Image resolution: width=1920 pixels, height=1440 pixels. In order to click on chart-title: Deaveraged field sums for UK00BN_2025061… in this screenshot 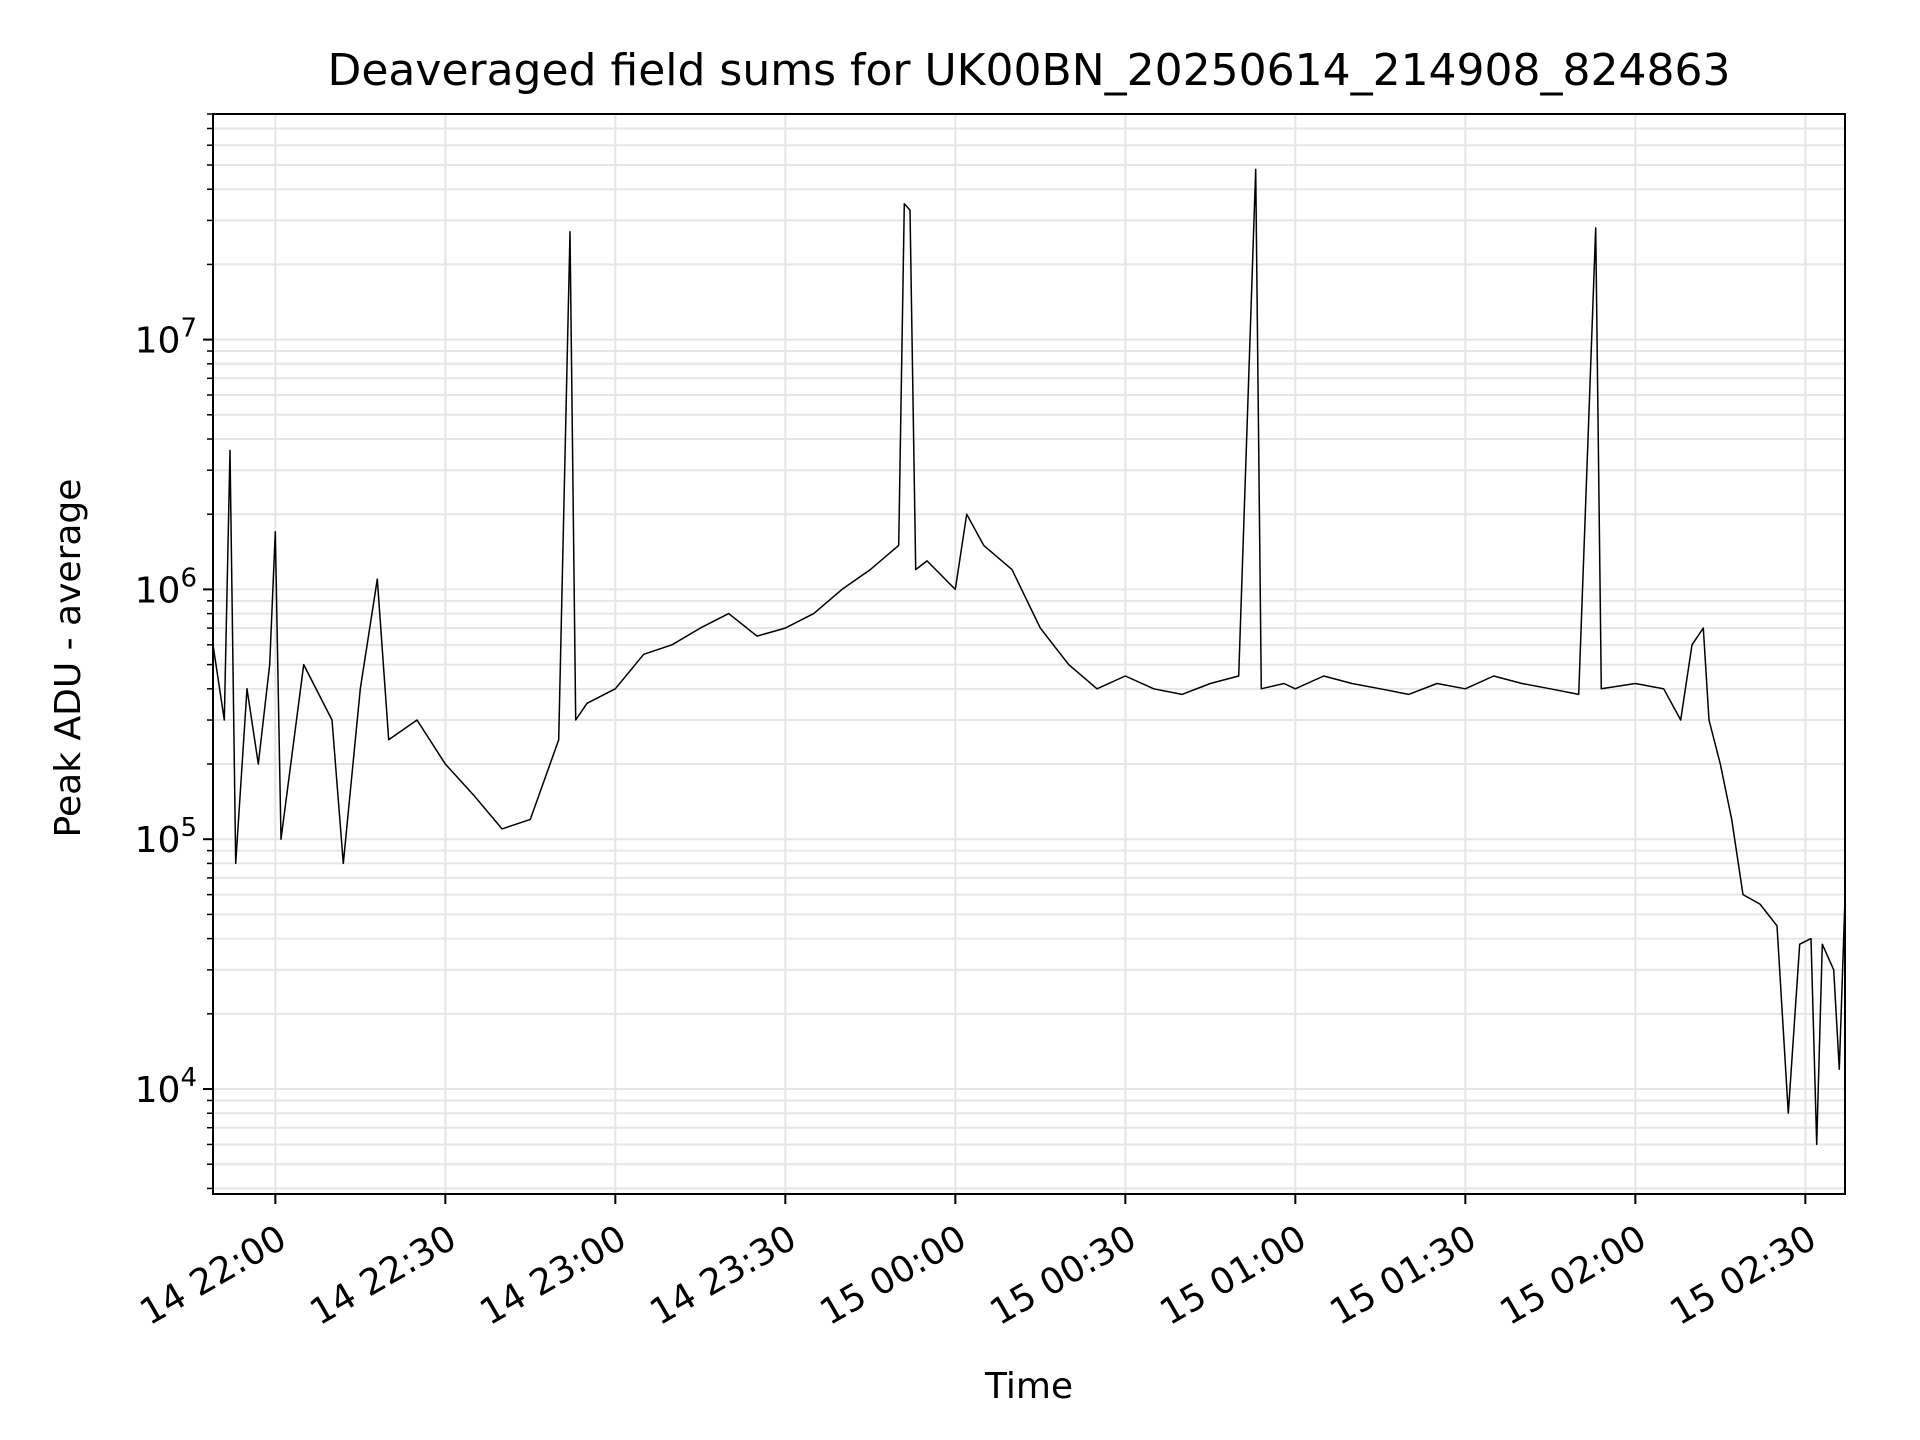, I will do `click(1028, 70)`.